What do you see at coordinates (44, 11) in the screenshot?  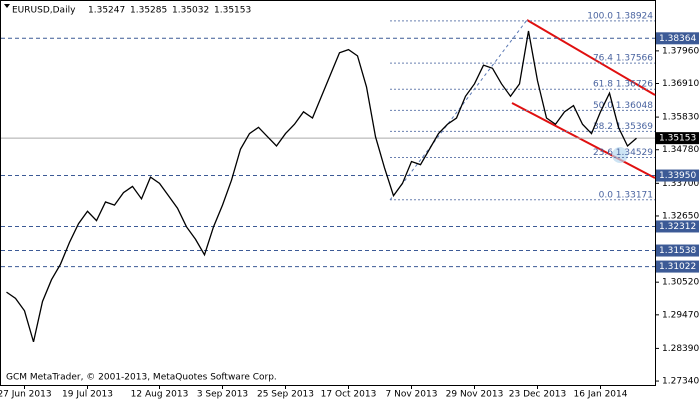 I see `symbol: EURUSD,Daily` at bounding box center [44, 11].